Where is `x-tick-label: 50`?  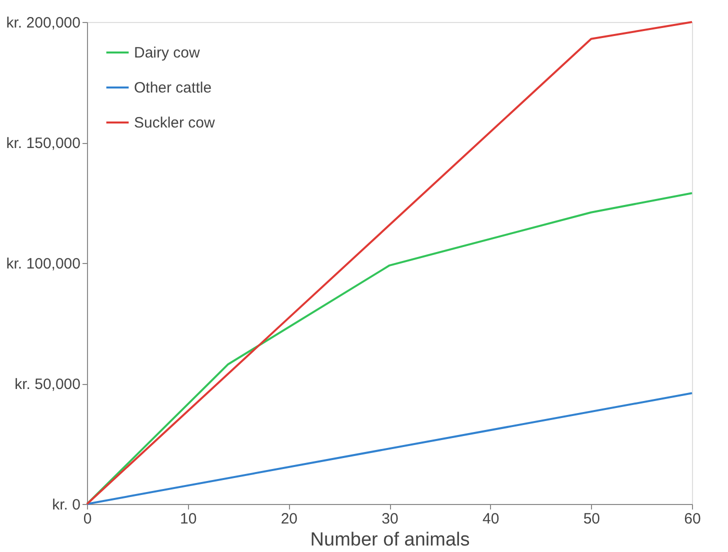 x-tick-label: 50 is located at coordinates (591, 519).